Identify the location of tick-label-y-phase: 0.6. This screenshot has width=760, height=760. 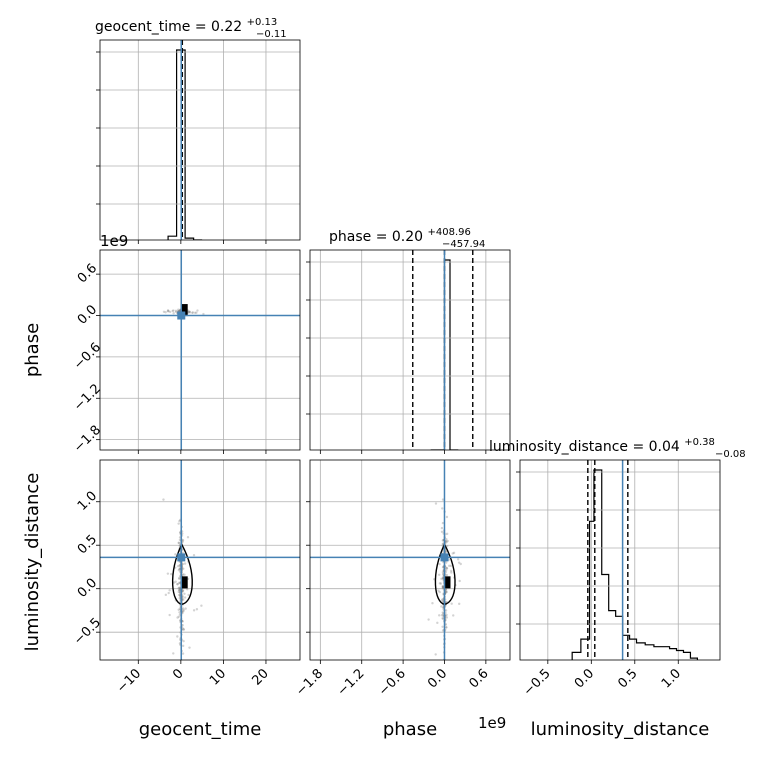
(87, 273).